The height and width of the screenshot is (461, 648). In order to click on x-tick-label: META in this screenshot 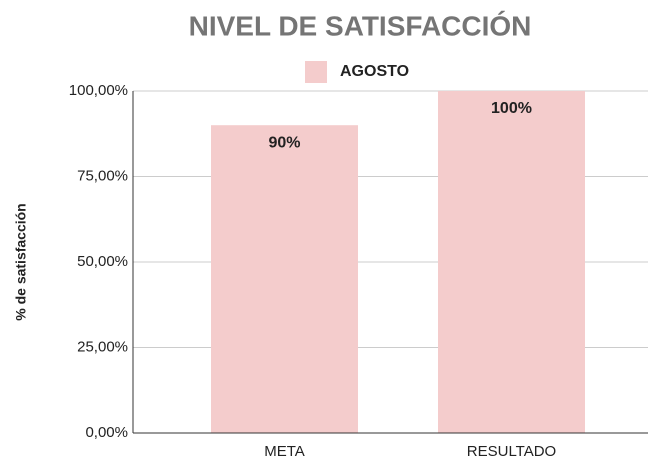, I will do `click(284, 451)`.